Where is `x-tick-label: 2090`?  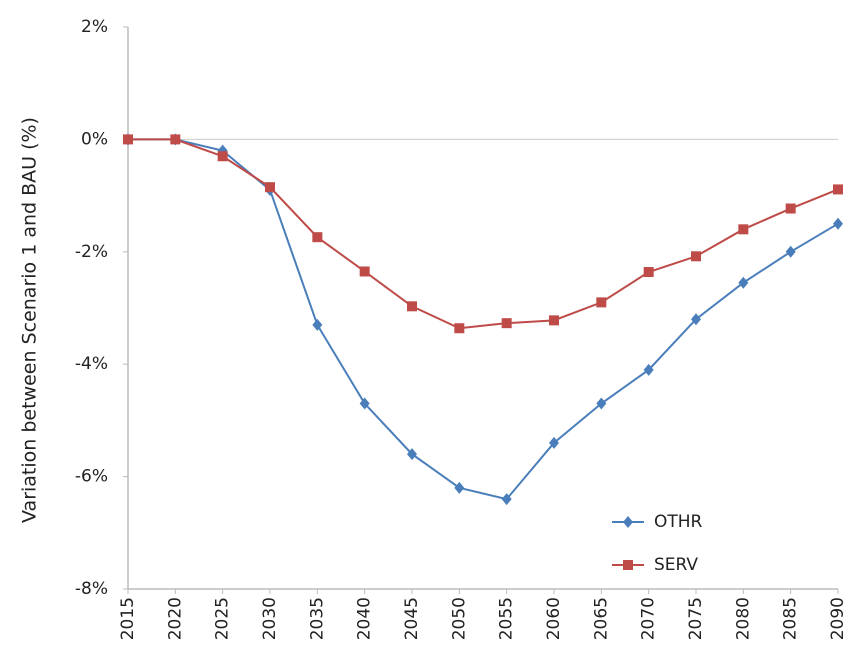
x-tick-label: 2090 is located at coordinates (838, 618).